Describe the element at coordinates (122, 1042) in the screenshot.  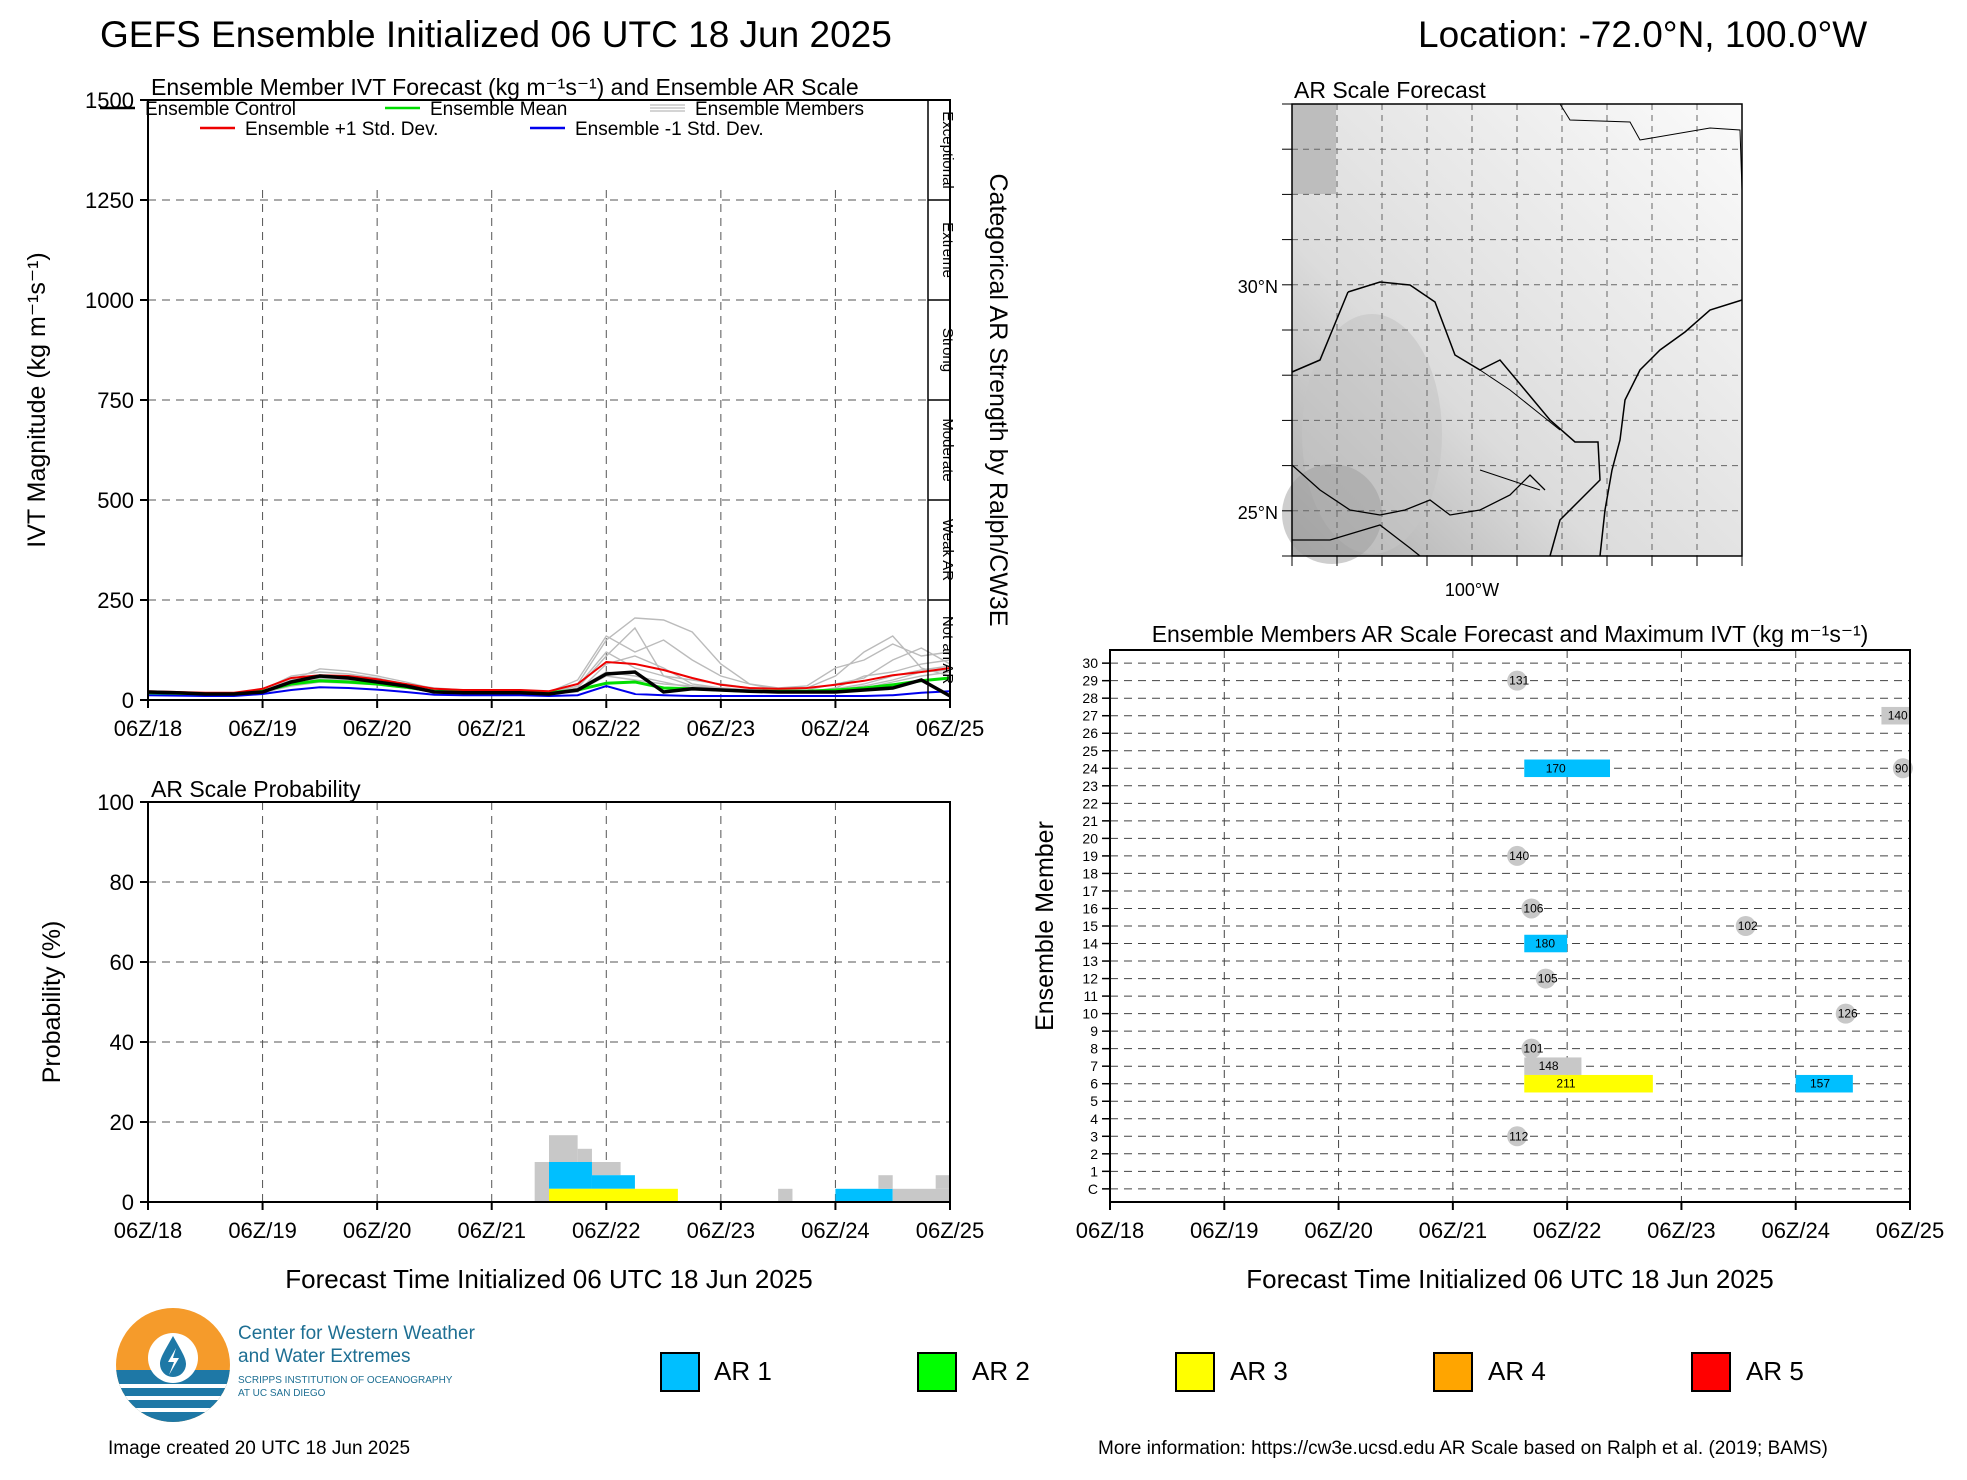
I see `prob-ytick-label: 40` at that location.